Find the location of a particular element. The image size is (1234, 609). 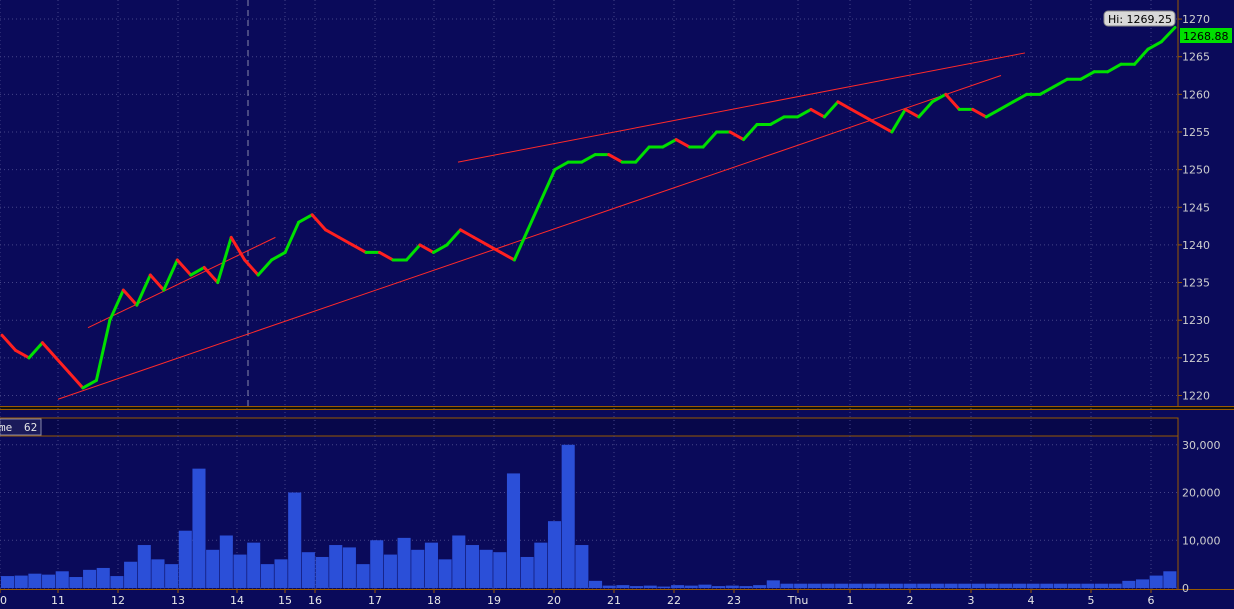

x-tick-label: 4 is located at coordinates (1031, 600).